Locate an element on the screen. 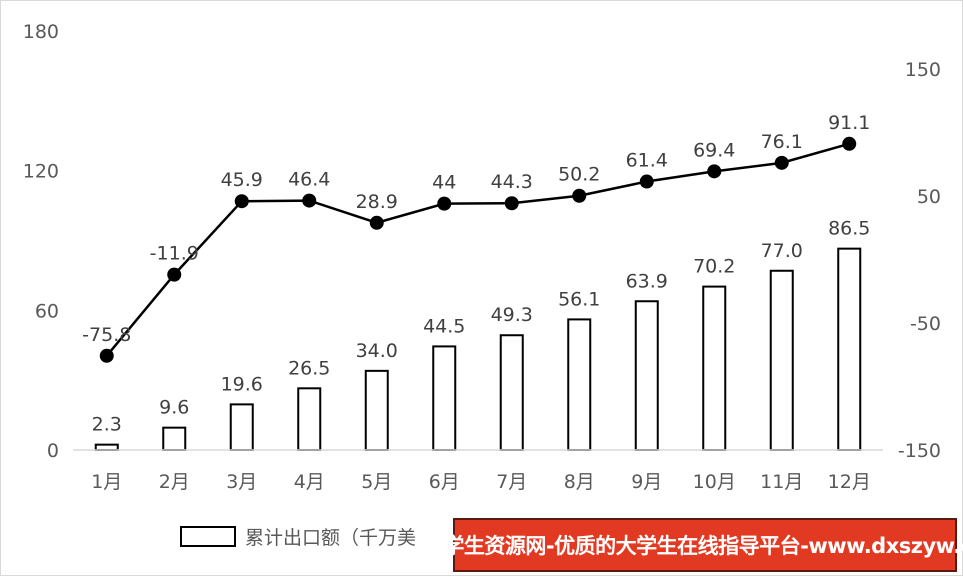 This screenshot has width=963, height=579. x-tick-label: 10月 is located at coordinates (714, 482).